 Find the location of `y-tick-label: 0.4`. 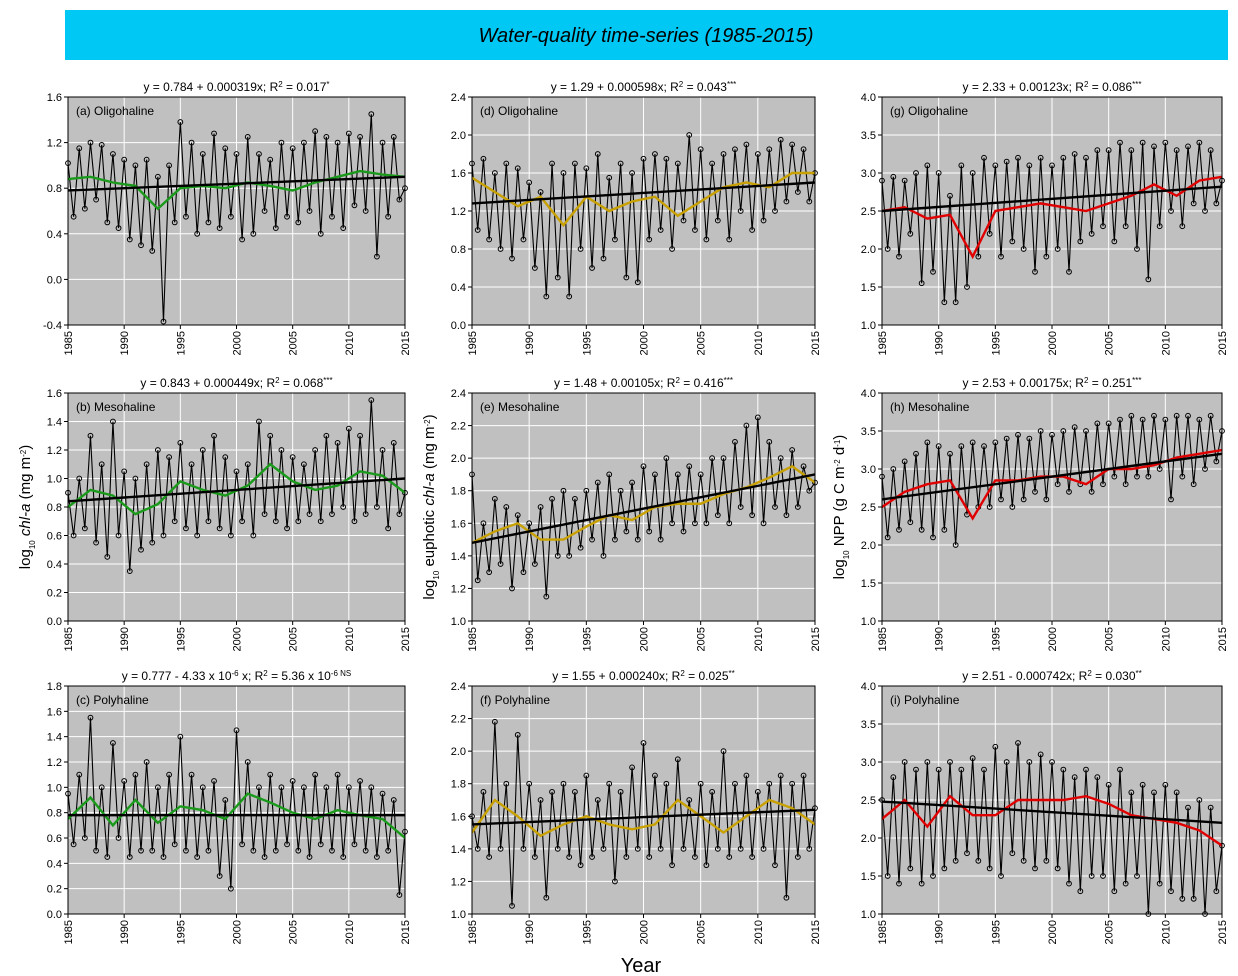

y-tick-label: 0.4 is located at coordinates (54, 235).